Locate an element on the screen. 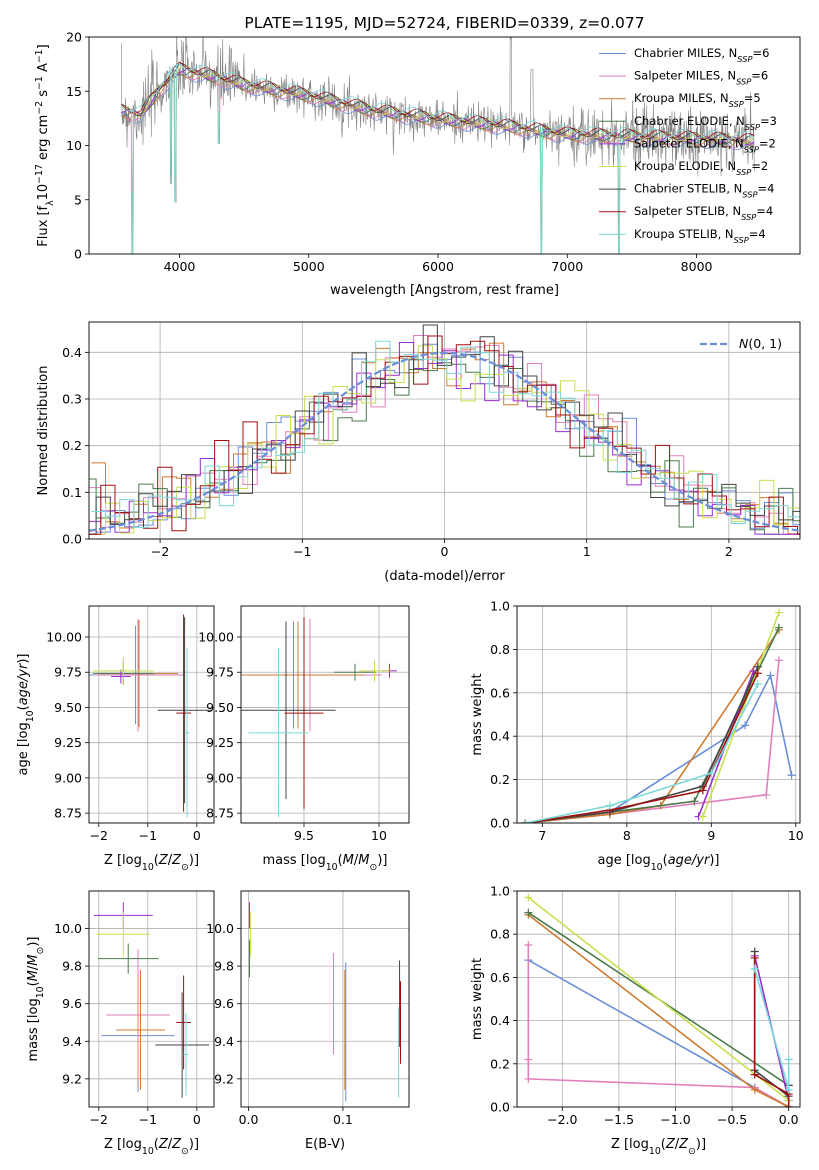 The width and height of the screenshot is (819, 1170). label-part: Flux [f is located at coordinates (43, 225).